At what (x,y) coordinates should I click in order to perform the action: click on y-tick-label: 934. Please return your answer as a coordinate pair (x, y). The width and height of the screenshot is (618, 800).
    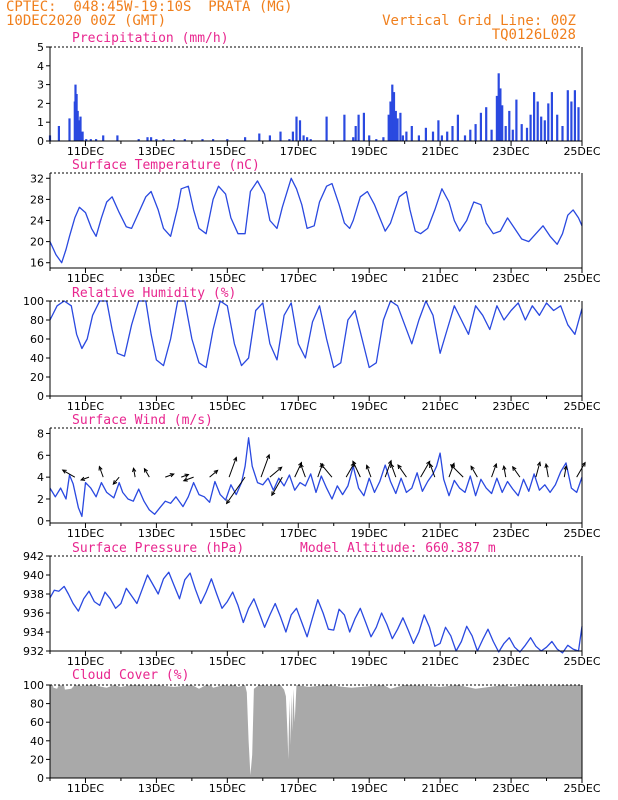
    Looking at the image, I should click on (33, 632).